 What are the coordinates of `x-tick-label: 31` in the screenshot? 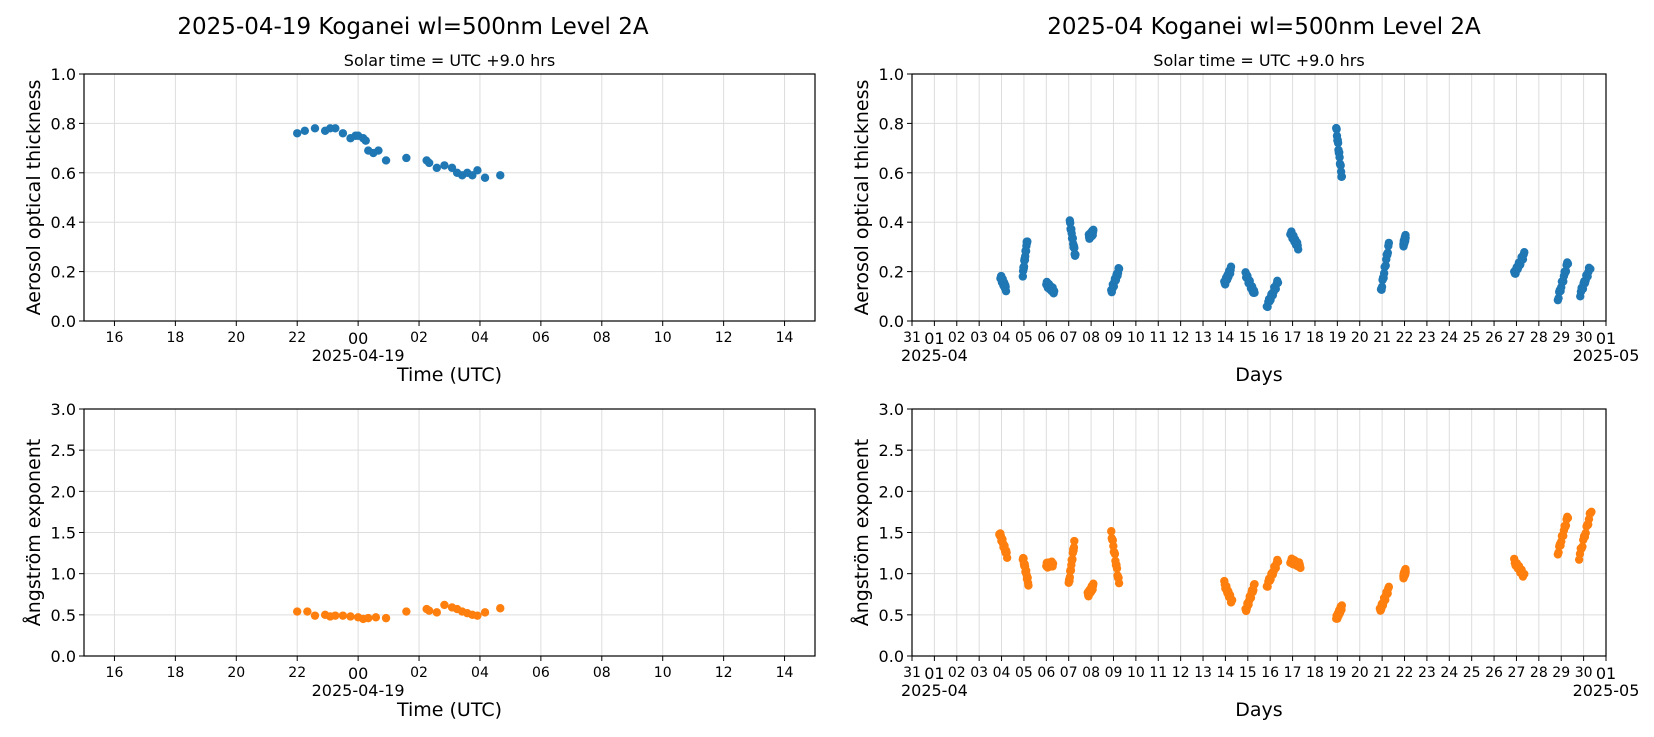 It's located at (912, 338).